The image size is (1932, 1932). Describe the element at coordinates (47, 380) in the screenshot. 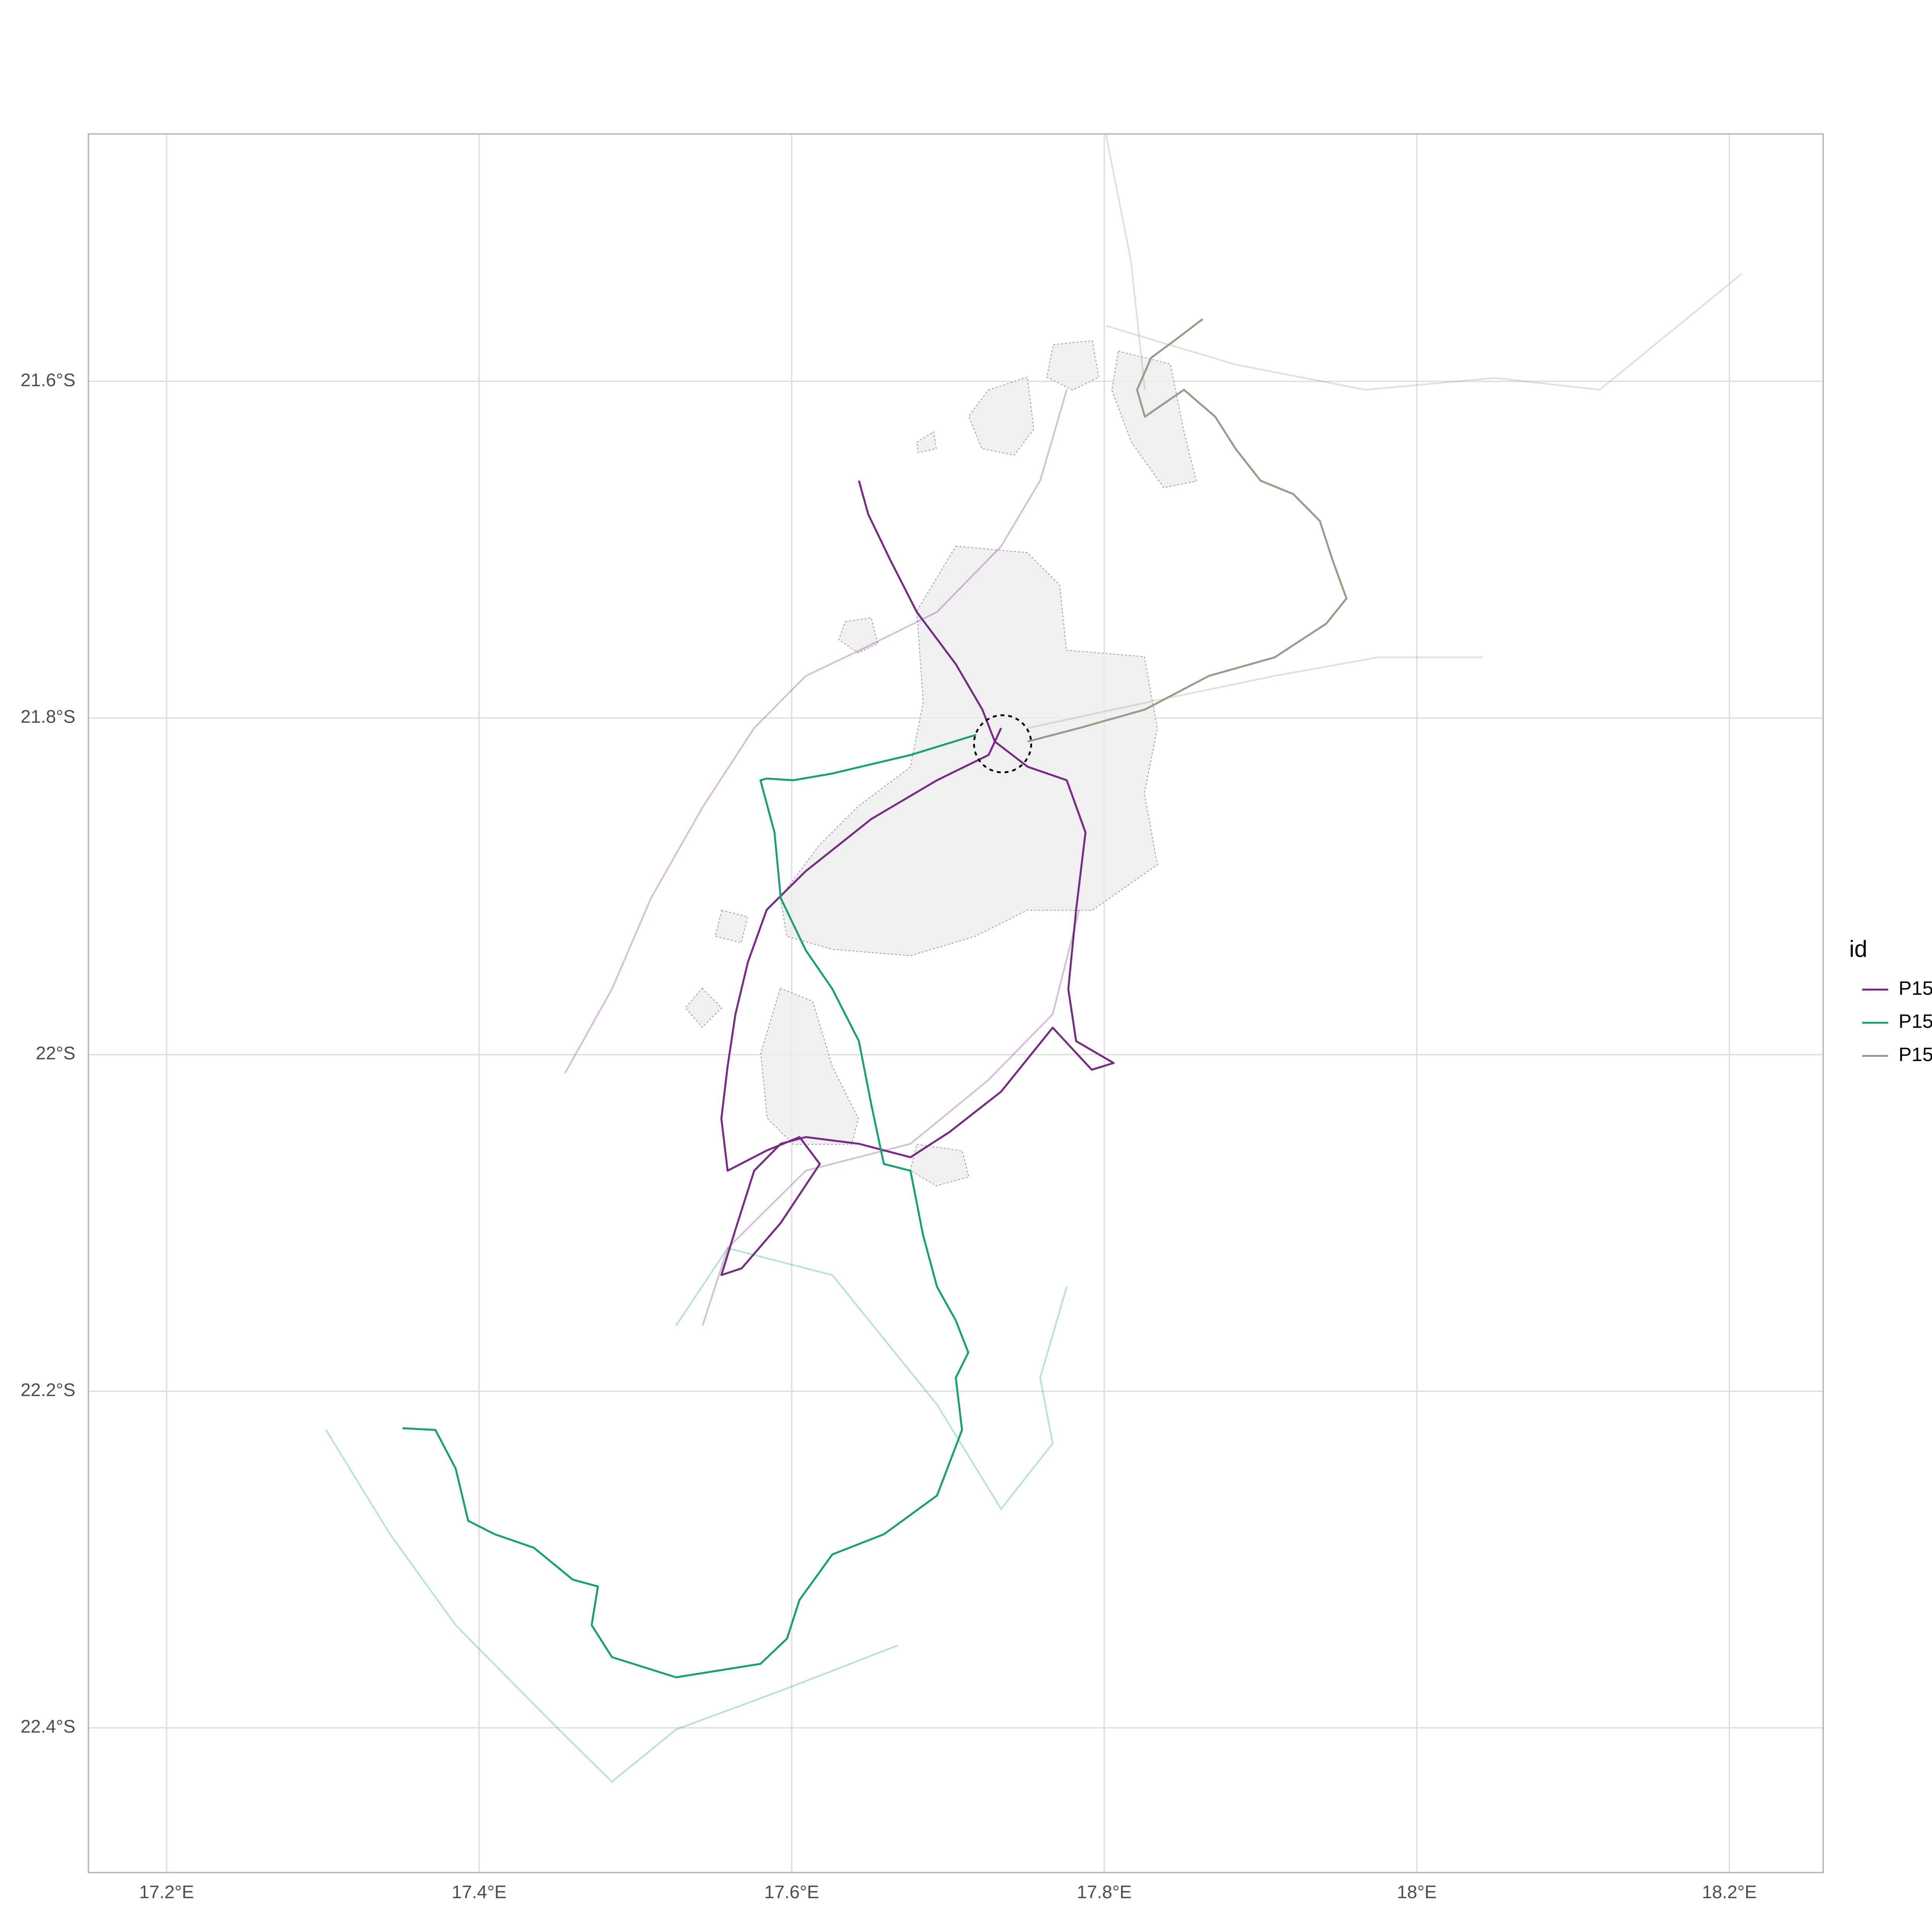

I see `y-tick-label: 21.6°S` at that location.